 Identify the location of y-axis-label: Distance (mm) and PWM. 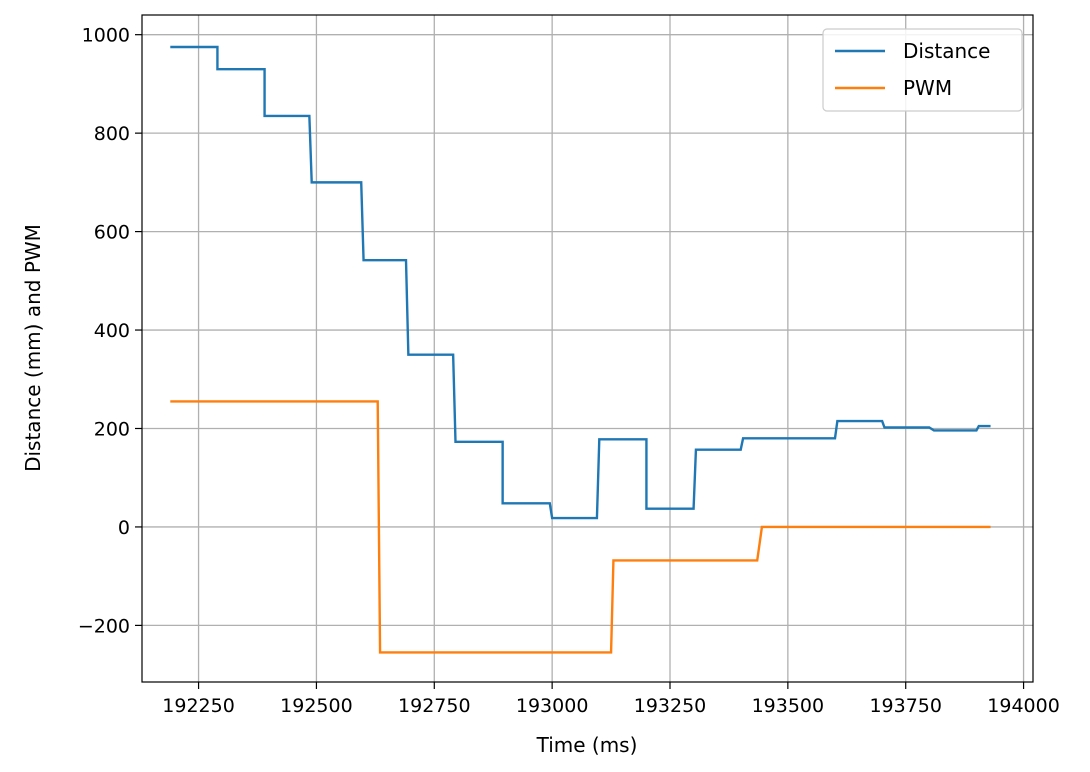
(33, 348).